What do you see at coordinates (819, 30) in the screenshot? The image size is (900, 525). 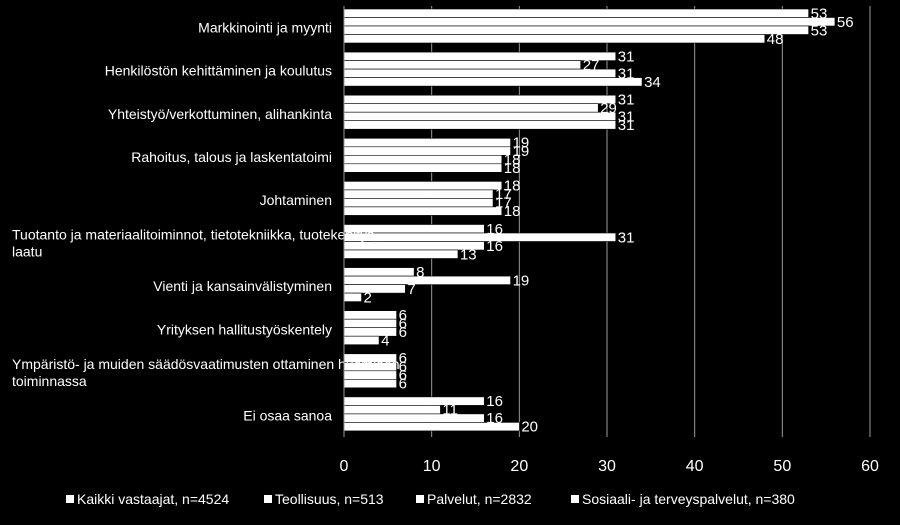 I see `value-label-3-1: 53` at bounding box center [819, 30].